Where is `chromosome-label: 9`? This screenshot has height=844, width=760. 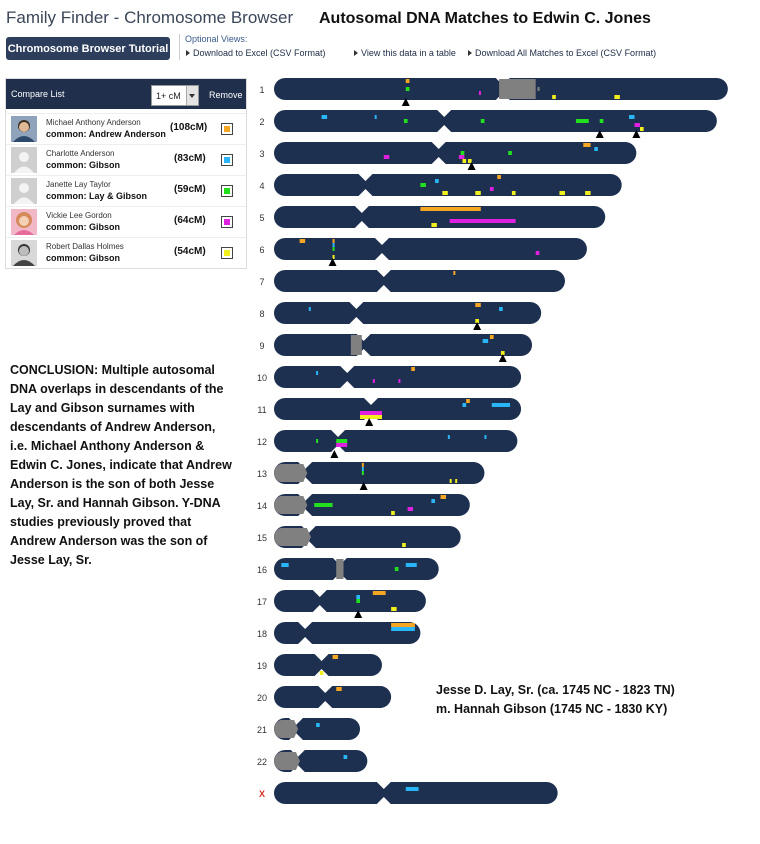
chromosome-label: 9 is located at coordinates (261, 346).